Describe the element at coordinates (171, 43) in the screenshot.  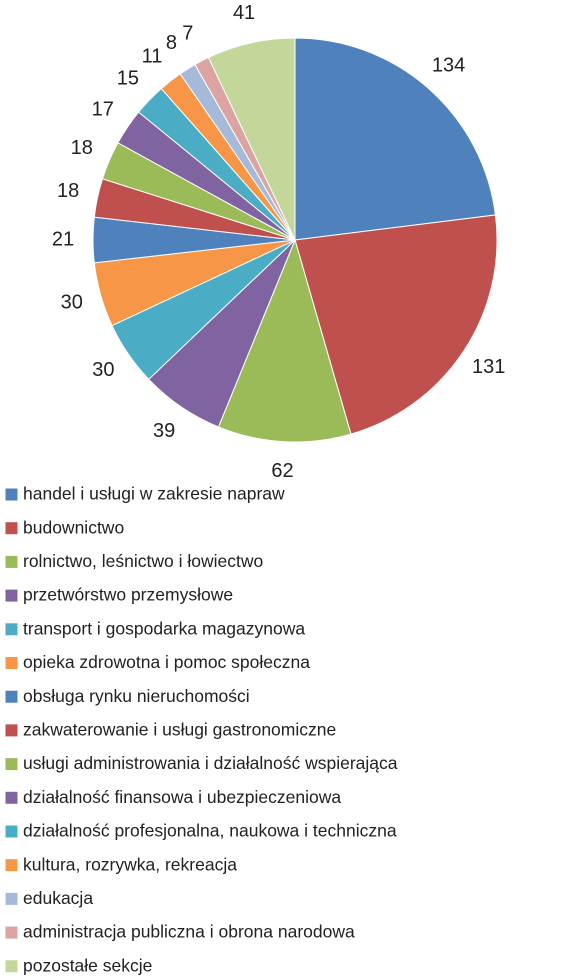
I see `data-label: 8` at that location.